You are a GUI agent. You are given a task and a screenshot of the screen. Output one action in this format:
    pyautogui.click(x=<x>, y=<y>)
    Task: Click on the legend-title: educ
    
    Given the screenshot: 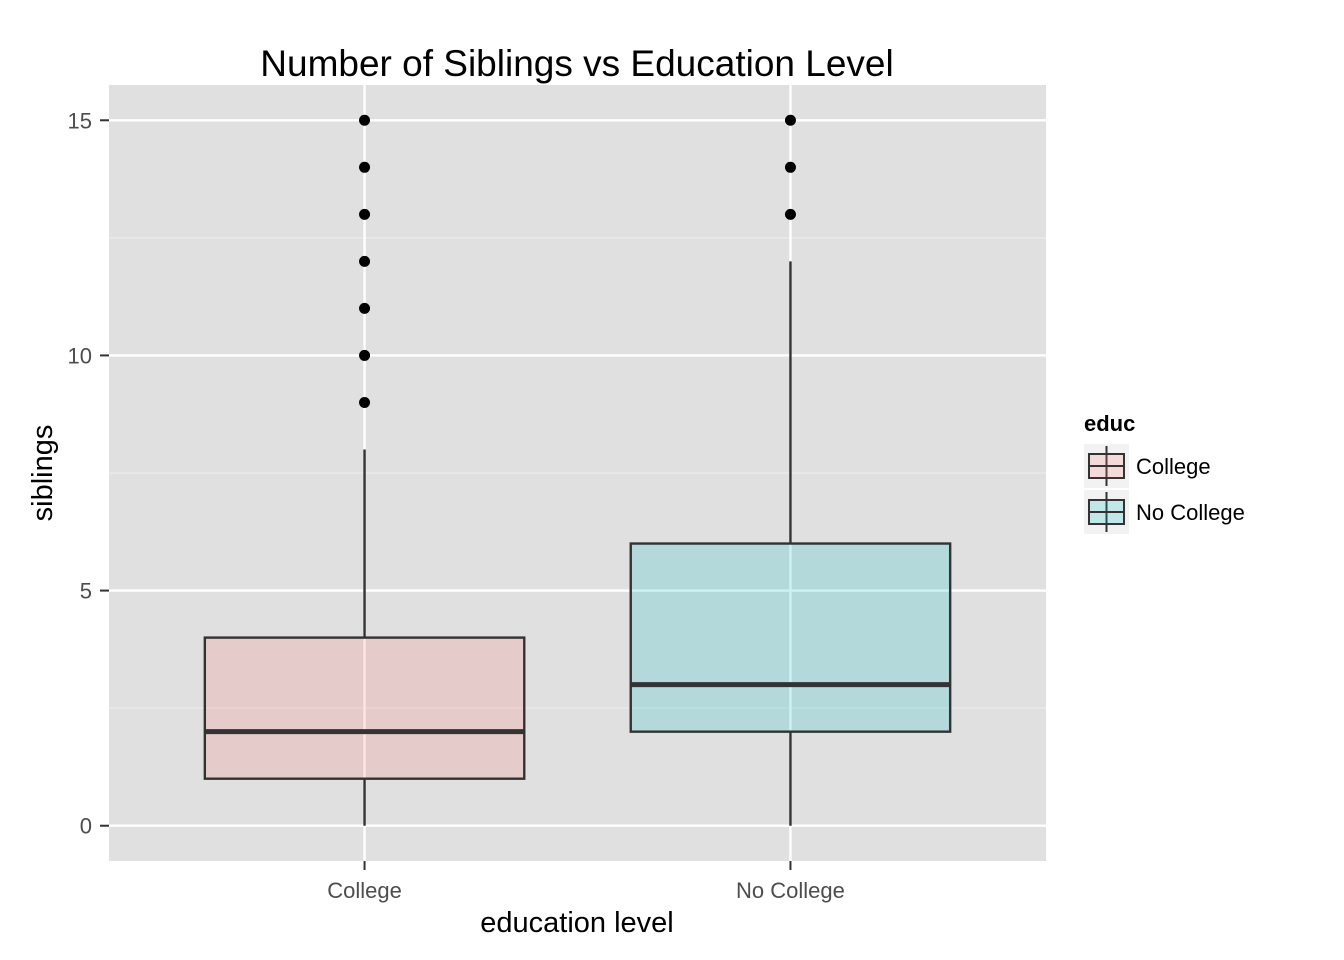 What is the action you would take?
    pyautogui.click(x=1109, y=423)
    